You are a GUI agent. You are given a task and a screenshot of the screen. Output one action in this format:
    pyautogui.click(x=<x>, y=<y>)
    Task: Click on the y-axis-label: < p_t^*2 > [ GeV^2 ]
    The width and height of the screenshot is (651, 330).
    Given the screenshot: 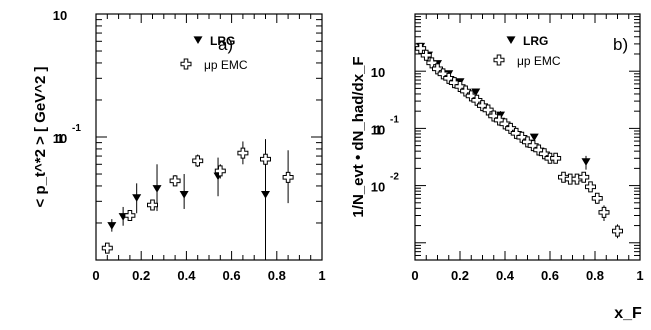 What is the action you would take?
    pyautogui.click(x=40, y=137)
    